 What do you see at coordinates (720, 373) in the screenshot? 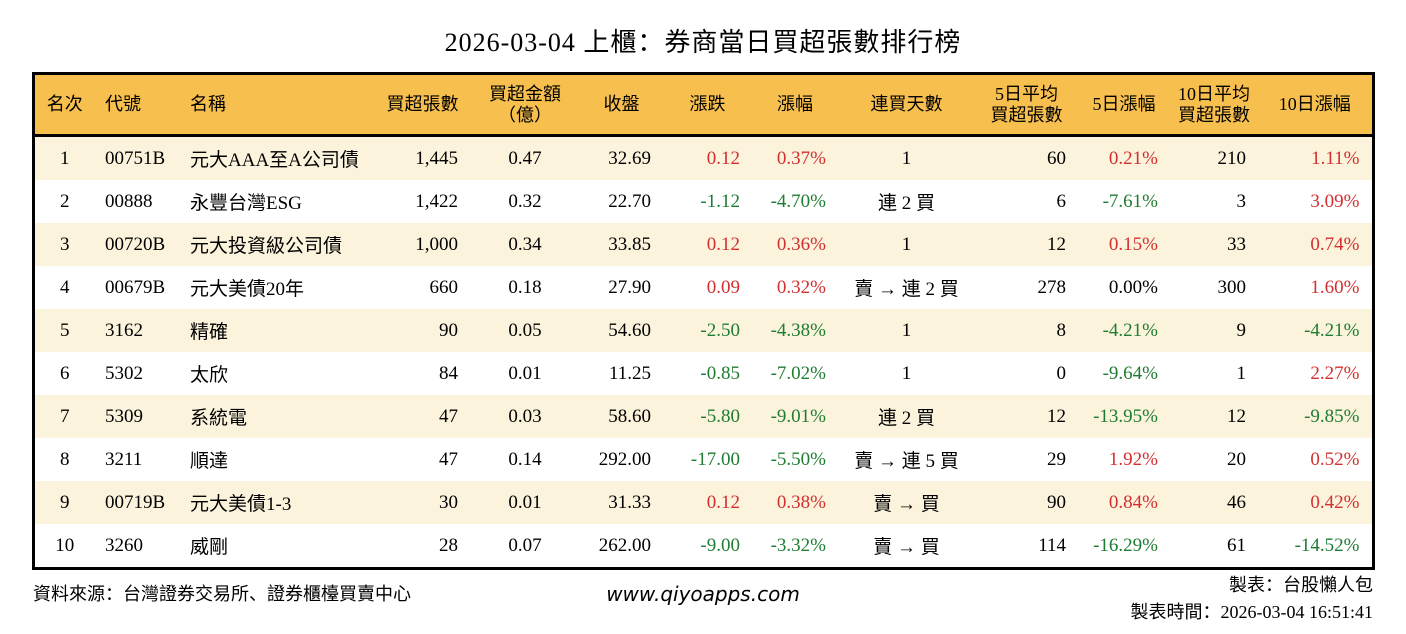
I see `cell-change: -0.85` at bounding box center [720, 373].